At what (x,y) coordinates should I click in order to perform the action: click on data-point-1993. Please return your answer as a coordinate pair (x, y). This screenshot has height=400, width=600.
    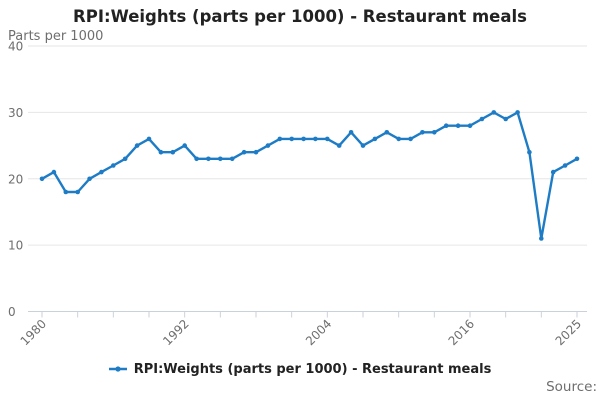
    Looking at the image, I should click on (196, 159).